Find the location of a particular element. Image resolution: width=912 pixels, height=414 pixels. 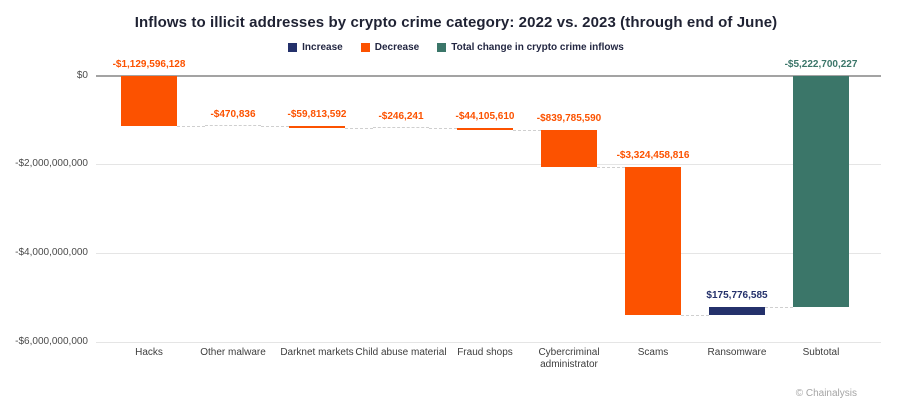

legend-label: Increase is located at coordinates (322, 47).